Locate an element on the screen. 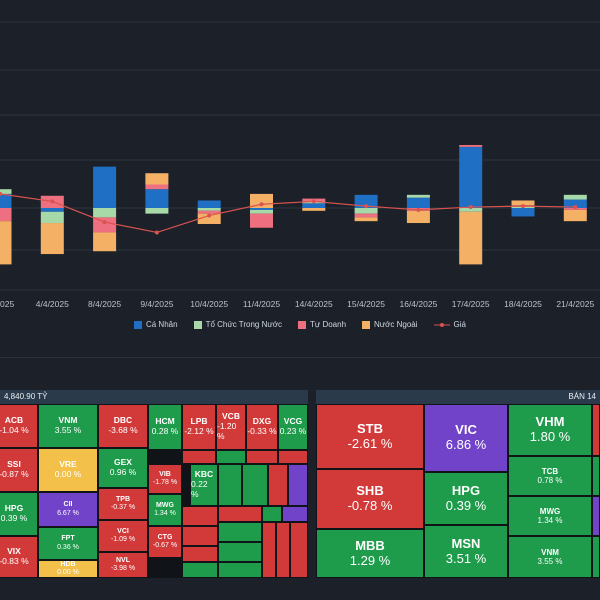 This screenshot has width=600, height=600. treemap-tile-vic: VIC 6.86 % is located at coordinates (466, 438).